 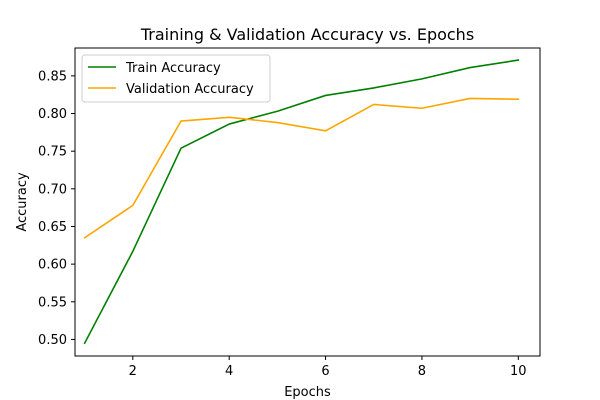 What do you see at coordinates (229, 371) in the screenshot?
I see `x-tick-label: 4` at bounding box center [229, 371].